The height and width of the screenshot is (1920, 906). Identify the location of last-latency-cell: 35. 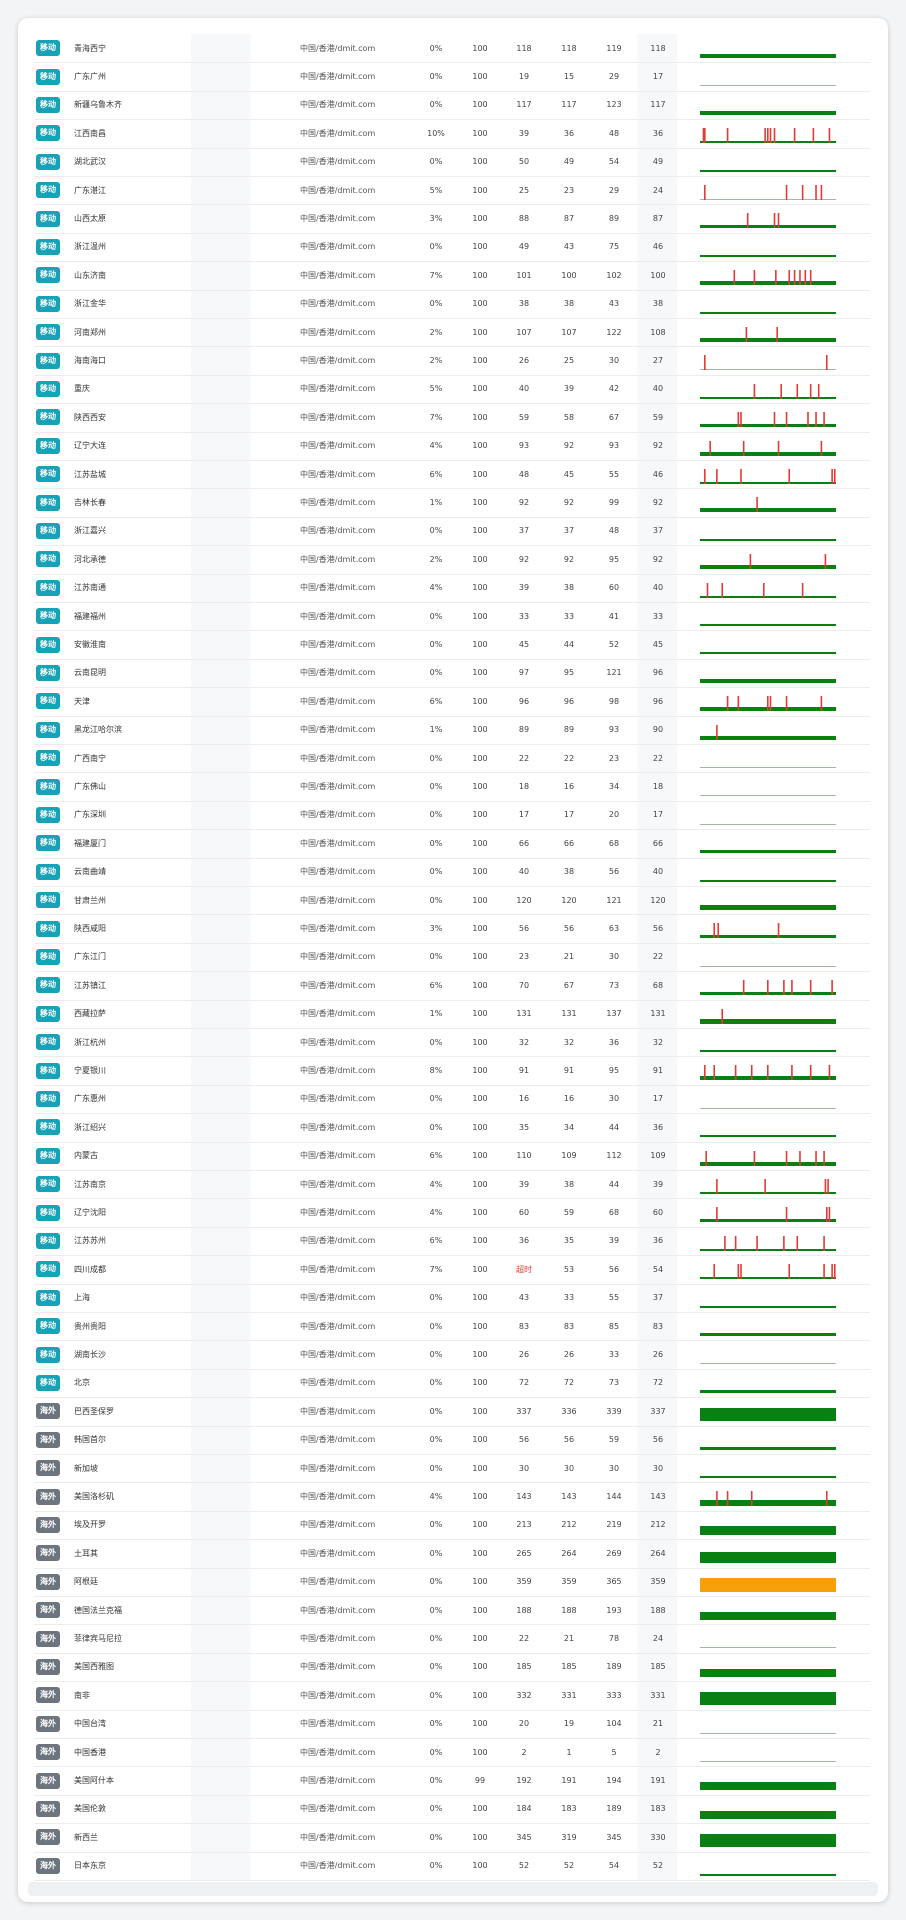
(524, 1127).